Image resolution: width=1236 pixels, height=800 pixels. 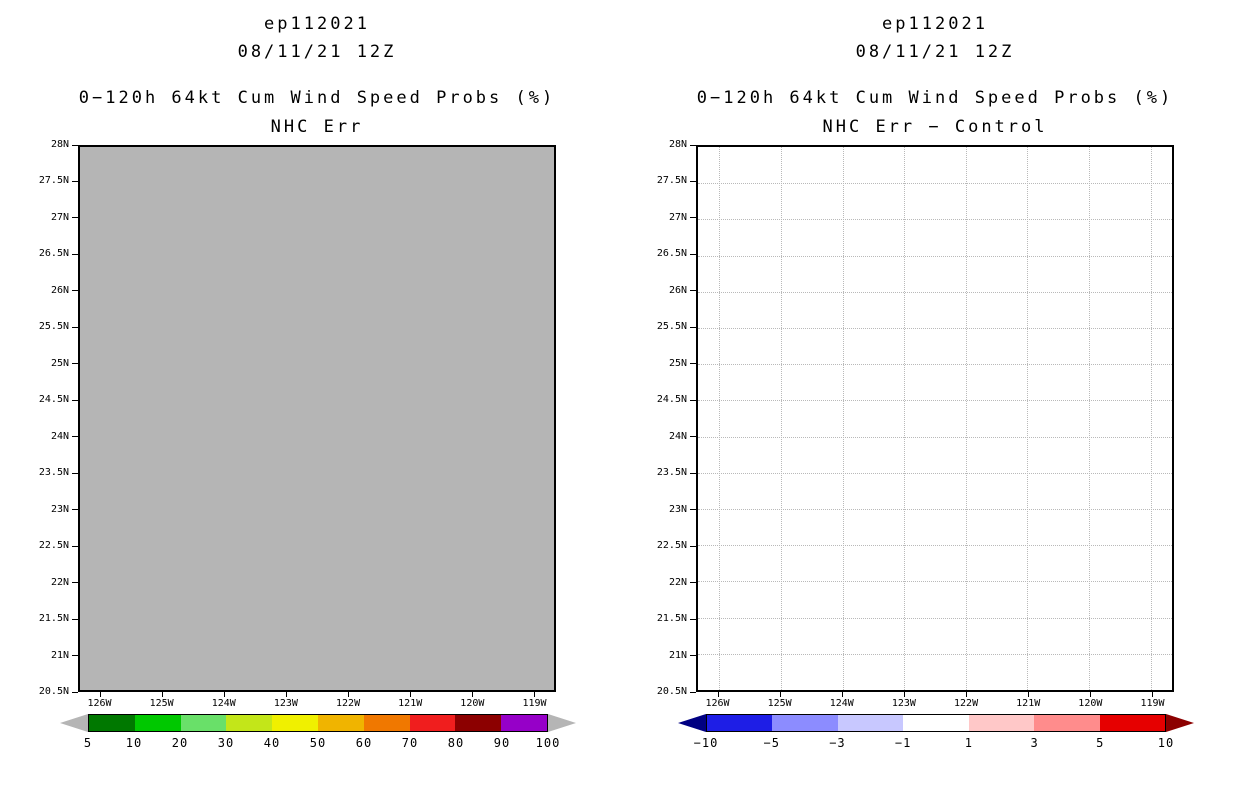 What do you see at coordinates (456, 743) in the screenshot?
I see `colorbar-tick-label: 80` at bounding box center [456, 743].